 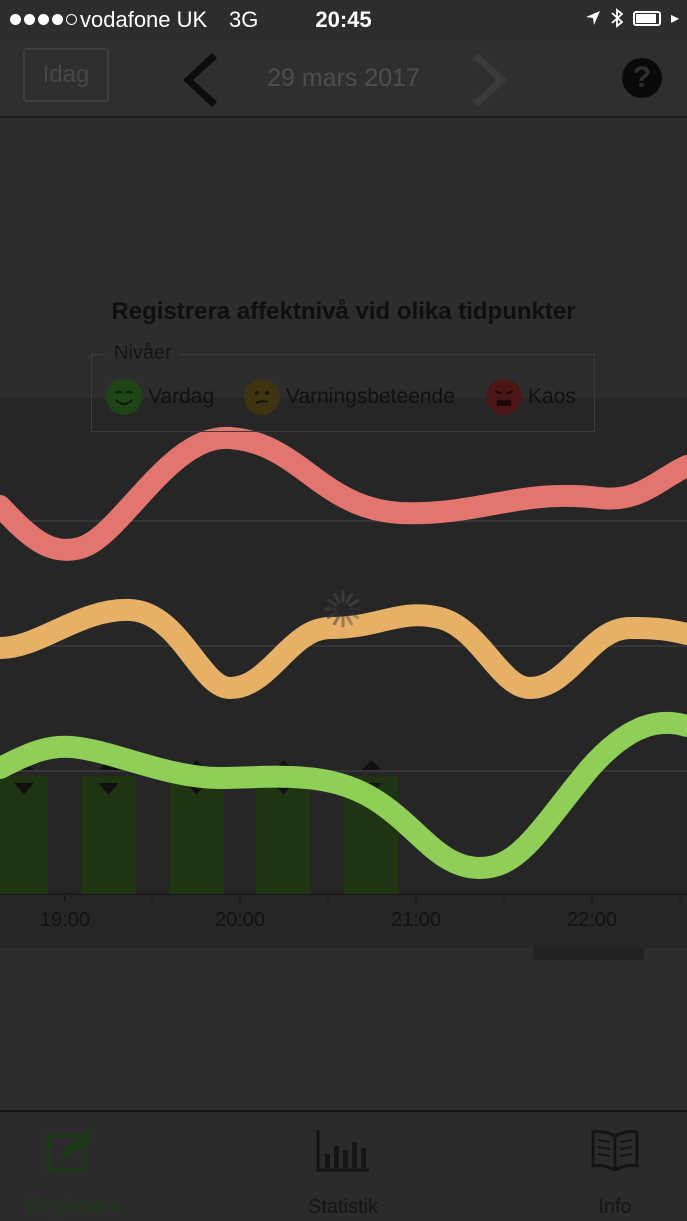 I want to click on legend-label: Kaos, so click(x=552, y=396).